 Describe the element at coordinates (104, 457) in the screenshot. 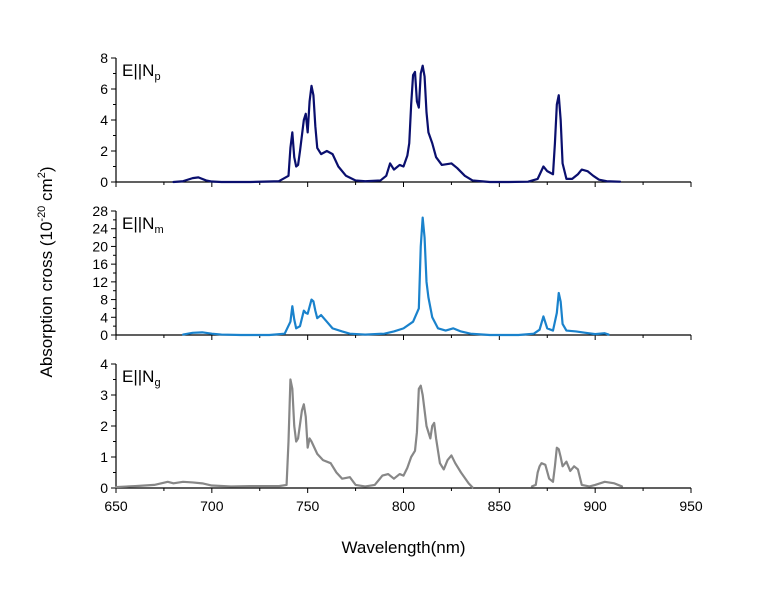

I see `y-tick-label: 1` at that location.